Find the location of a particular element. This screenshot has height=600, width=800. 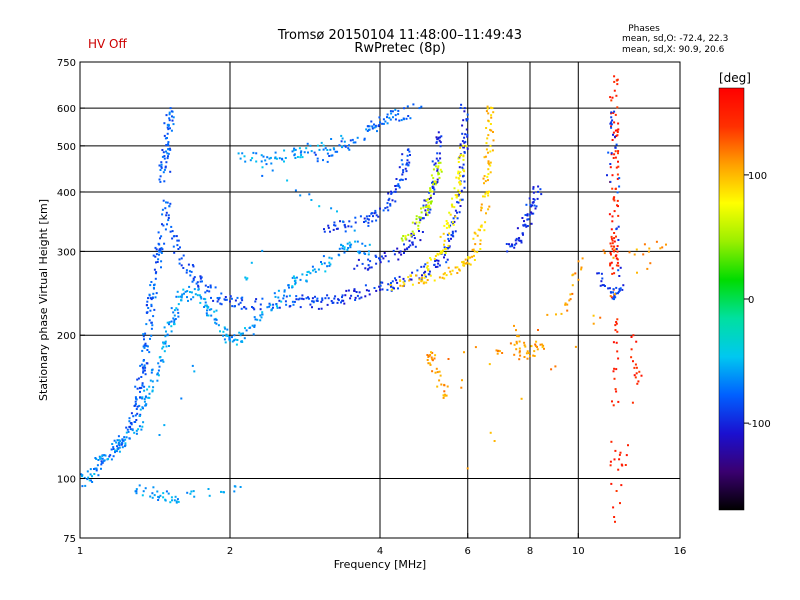

y-tick-label: 750 is located at coordinates (66, 63).